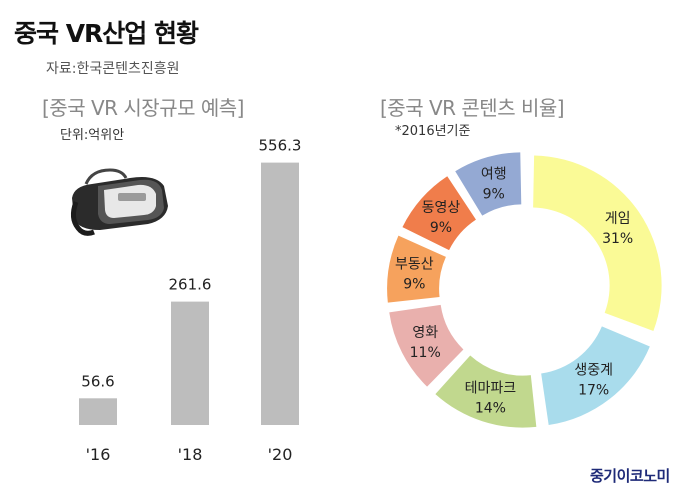 Image resolution: width=700 pixels, height=493 pixels. Describe the element at coordinates (618, 219) in the screenshot. I see `slice-name-label: 게임` at that location.